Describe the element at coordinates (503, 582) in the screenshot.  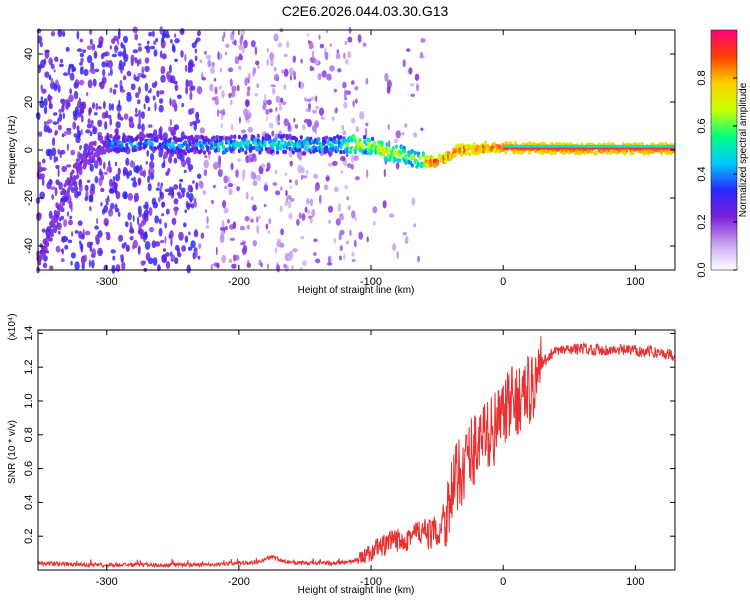
I see `x-tick-label: 0` at that location.